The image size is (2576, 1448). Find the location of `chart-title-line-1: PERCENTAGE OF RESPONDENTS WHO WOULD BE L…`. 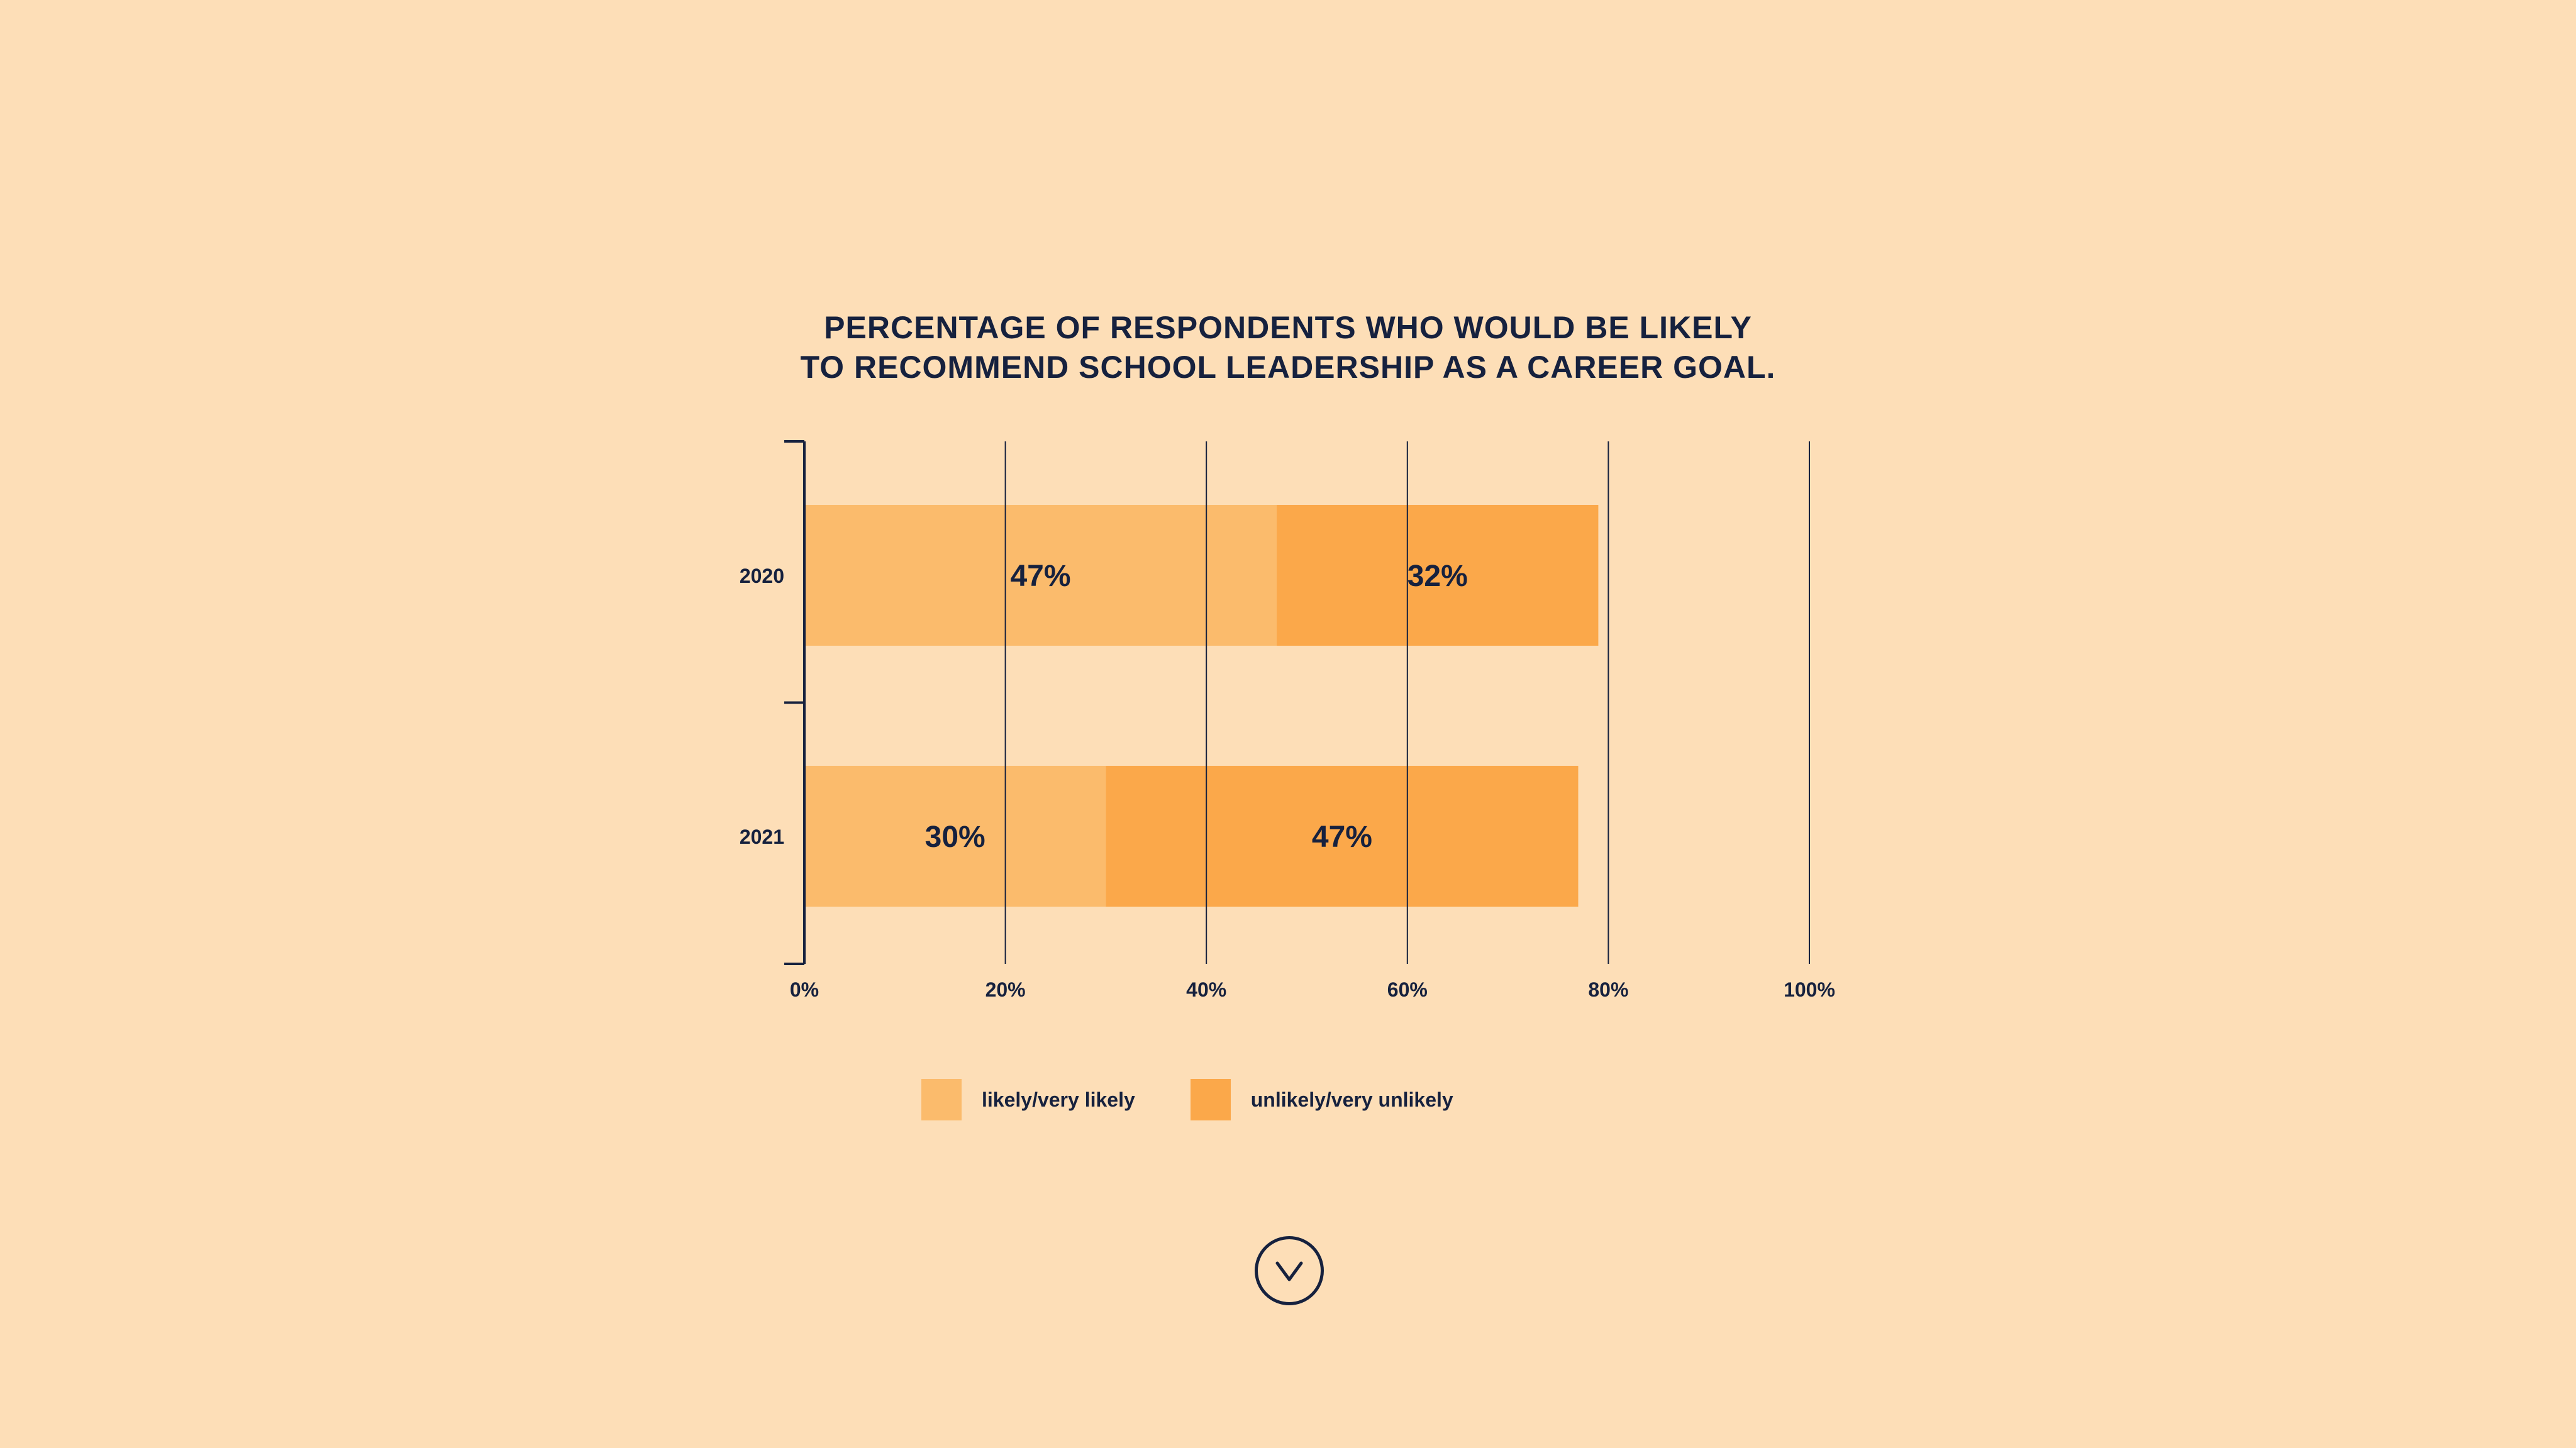

chart-title-line-1: PERCENTAGE OF RESPONDENTS WHO WOULD BE L… is located at coordinates (1288, 327).